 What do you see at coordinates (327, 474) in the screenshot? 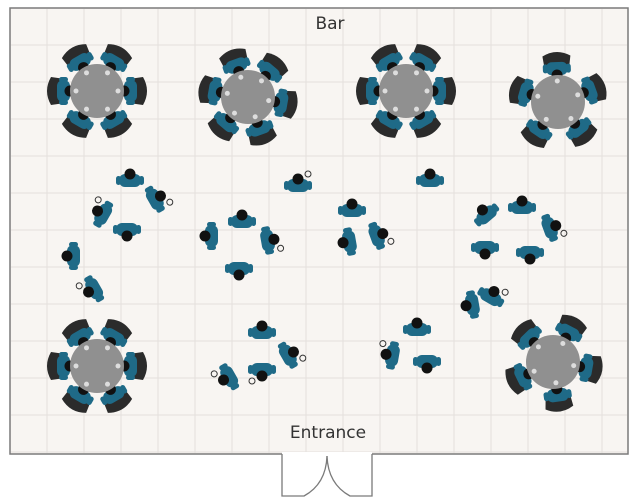
I see `entrance-door-icon` at bounding box center [327, 474].